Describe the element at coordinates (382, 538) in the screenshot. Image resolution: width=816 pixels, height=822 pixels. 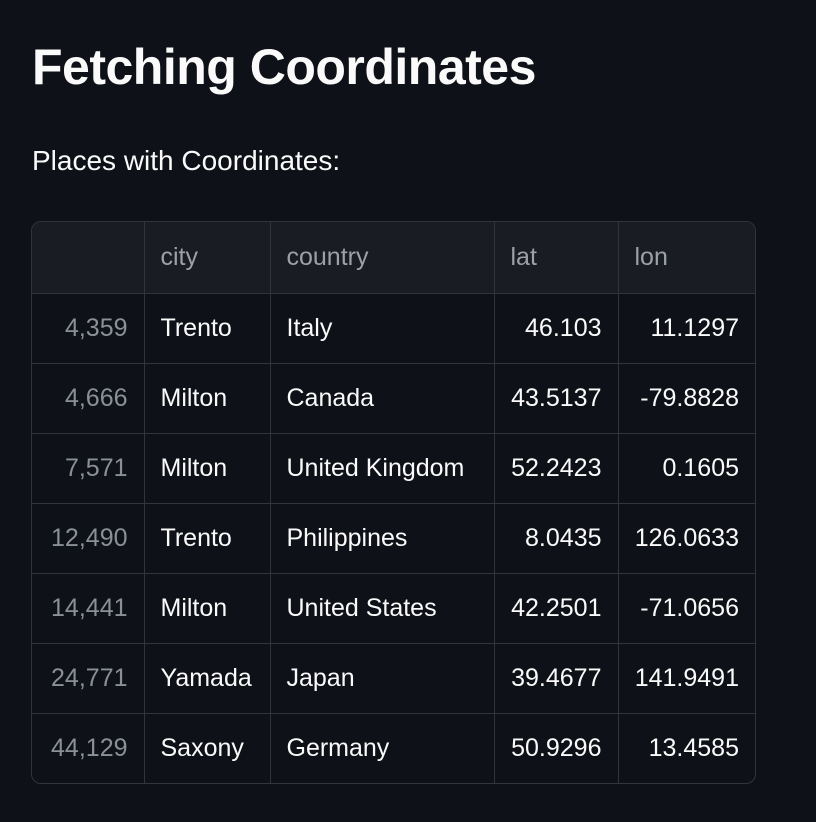
I see `country-cell: Philippines` at that location.